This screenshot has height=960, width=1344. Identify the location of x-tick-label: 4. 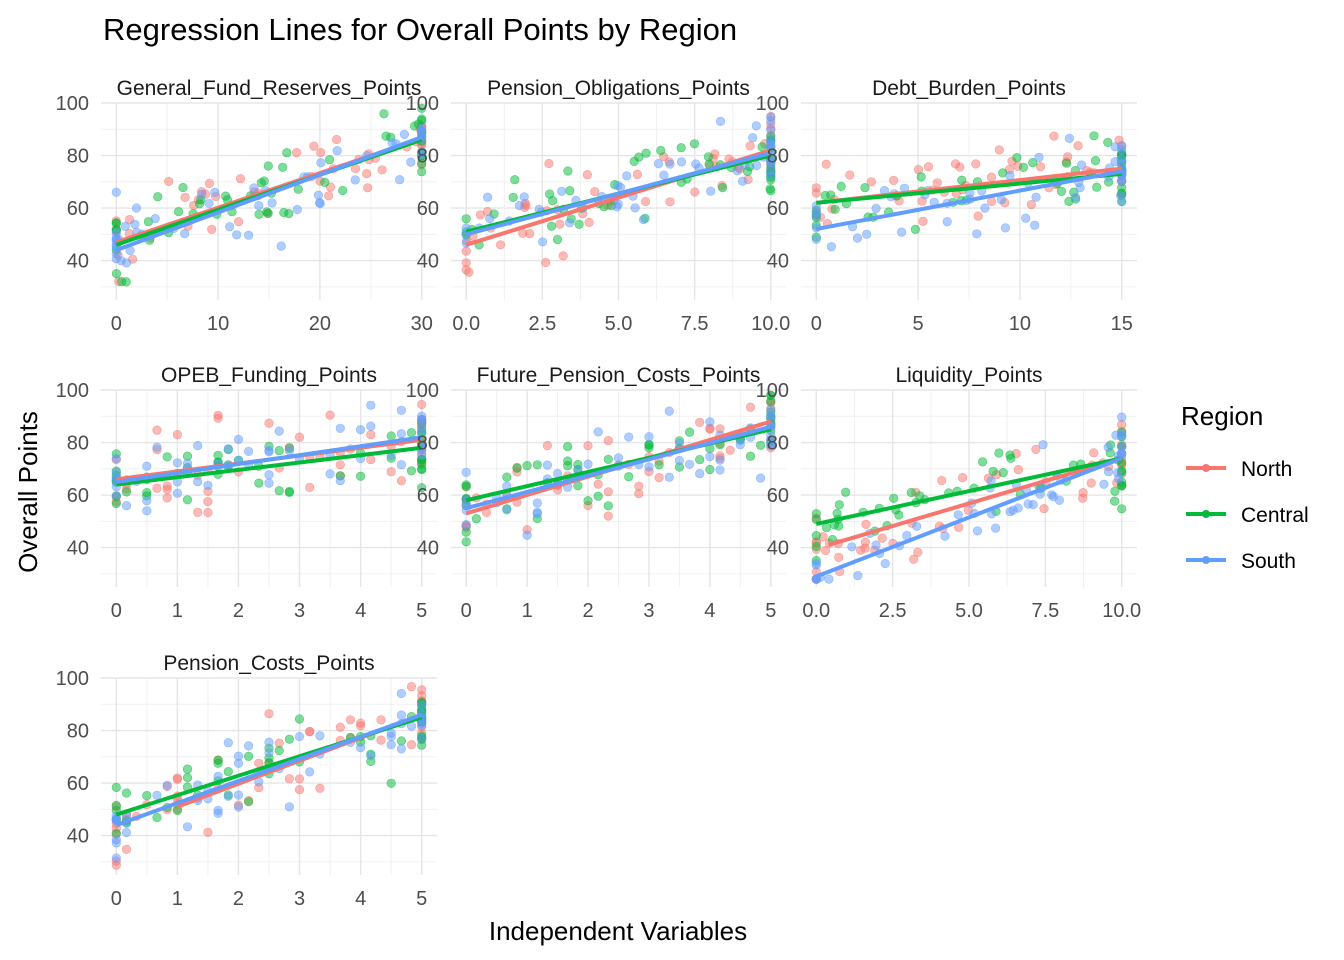
(360, 899).